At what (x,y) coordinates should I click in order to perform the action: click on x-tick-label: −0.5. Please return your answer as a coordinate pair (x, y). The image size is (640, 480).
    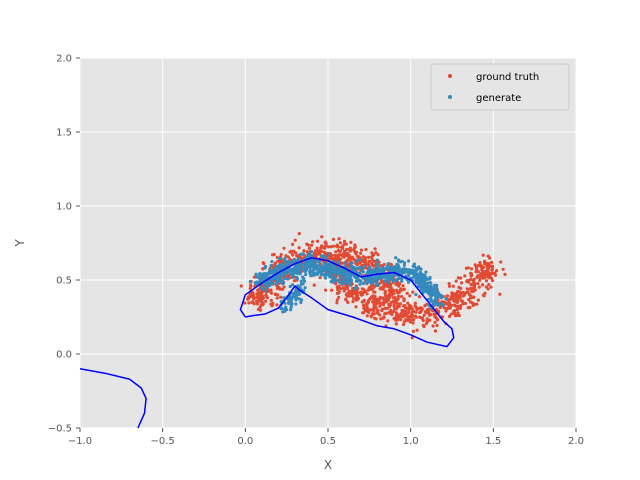
    Looking at the image, I should click on (163, 441).